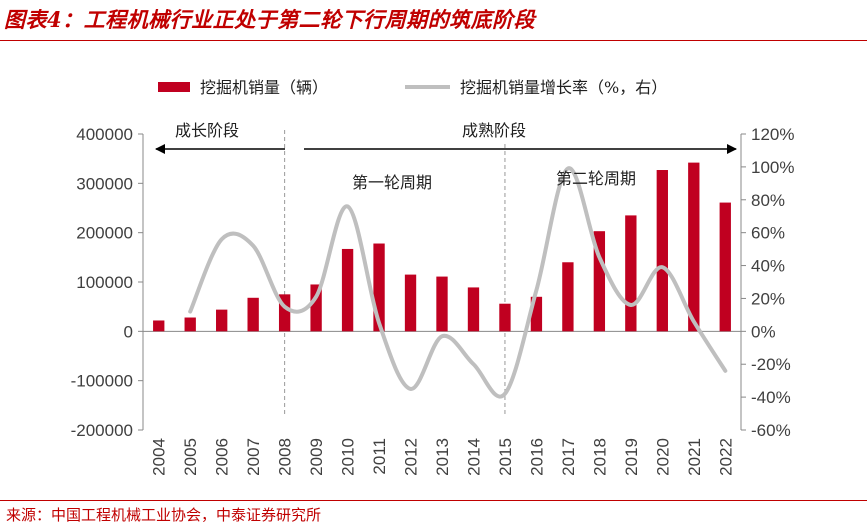  I want to click on x-tick-label-2004: 2004, so click(159, 457).